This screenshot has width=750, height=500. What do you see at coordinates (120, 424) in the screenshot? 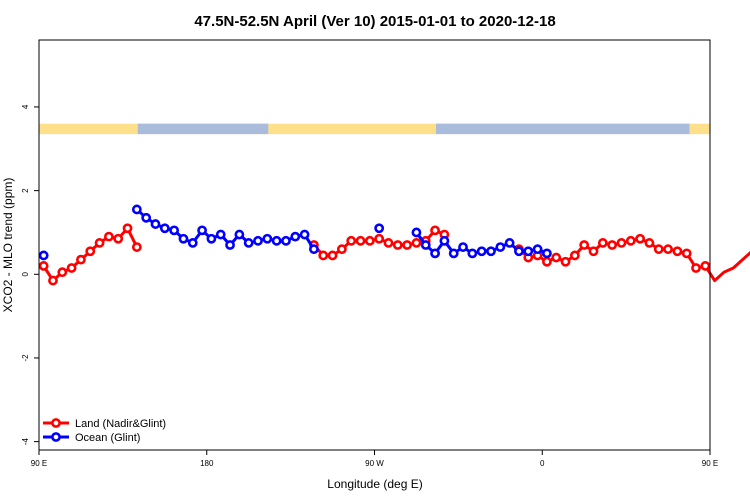
I see `legend-label: Land (Nadir&Glint)` at bounding box center [120, 424].